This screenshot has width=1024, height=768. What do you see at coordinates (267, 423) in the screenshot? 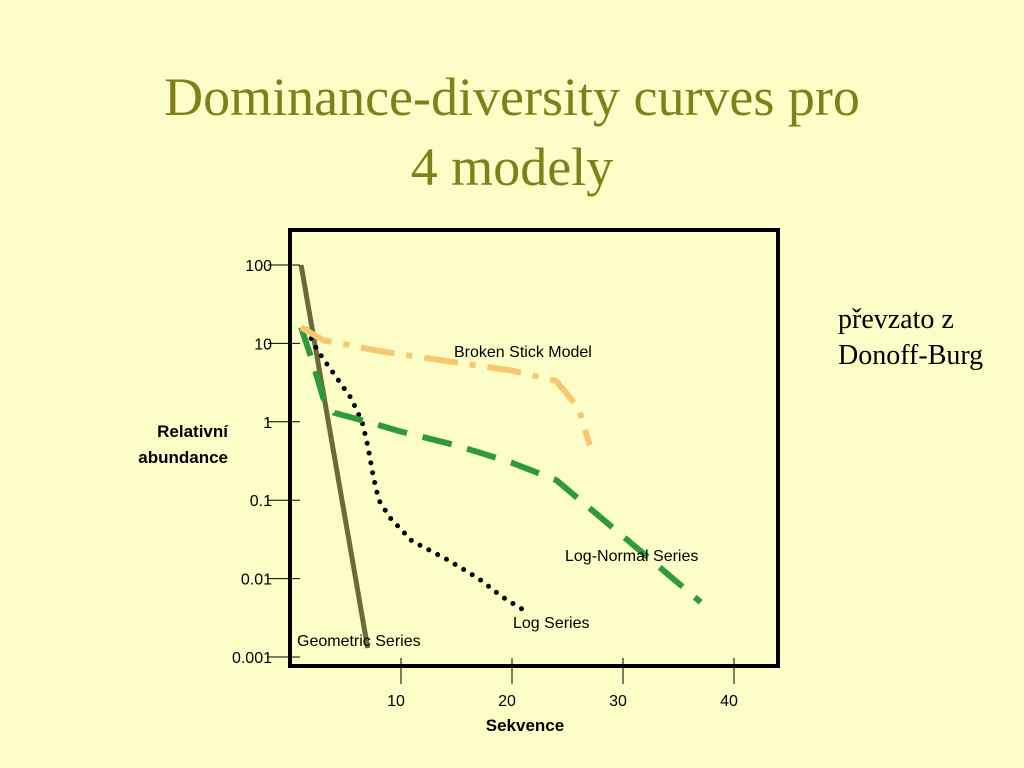
I see `y-tick-label: 1` at bounding box center [267, 423].